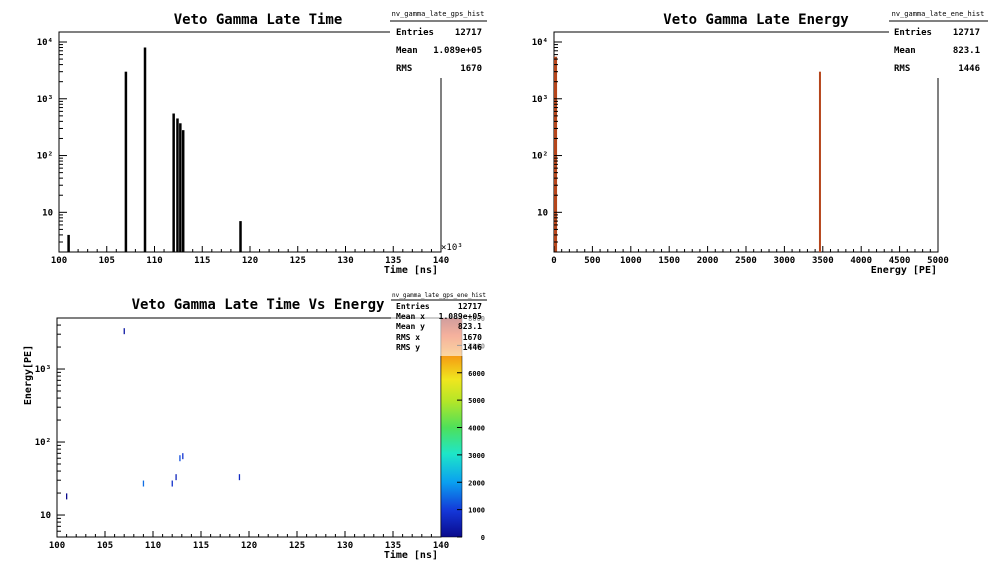  What do you see at coordinates (938, 14) in the screenshot?
I see `stats-title: nv_gamma_late_ene_hist` at bounding box center [938, 14].